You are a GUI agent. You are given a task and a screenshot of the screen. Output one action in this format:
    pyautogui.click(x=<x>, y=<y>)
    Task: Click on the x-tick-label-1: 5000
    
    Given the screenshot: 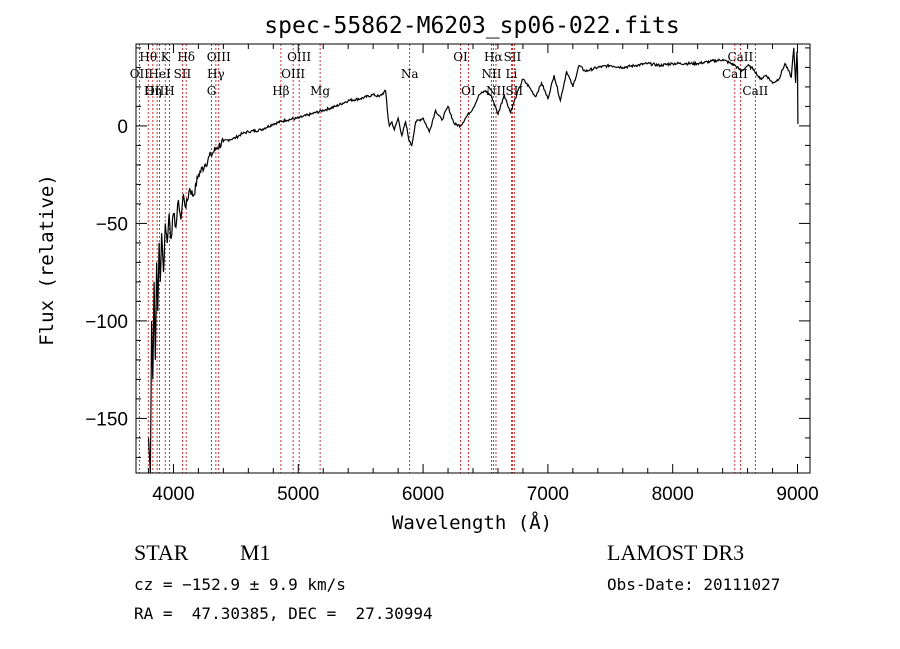 What is the action you would take?
    pyautogui.click(x=298, y=494)
    